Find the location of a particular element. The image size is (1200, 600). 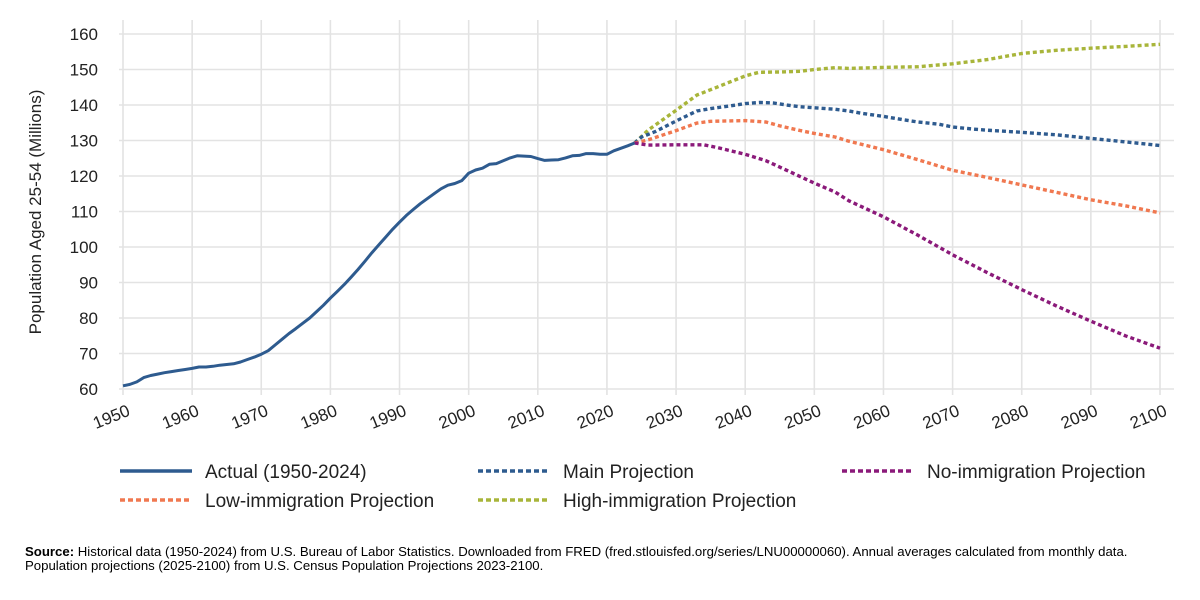

x-tick-label: 2040 is located at coordinates (734, 417).